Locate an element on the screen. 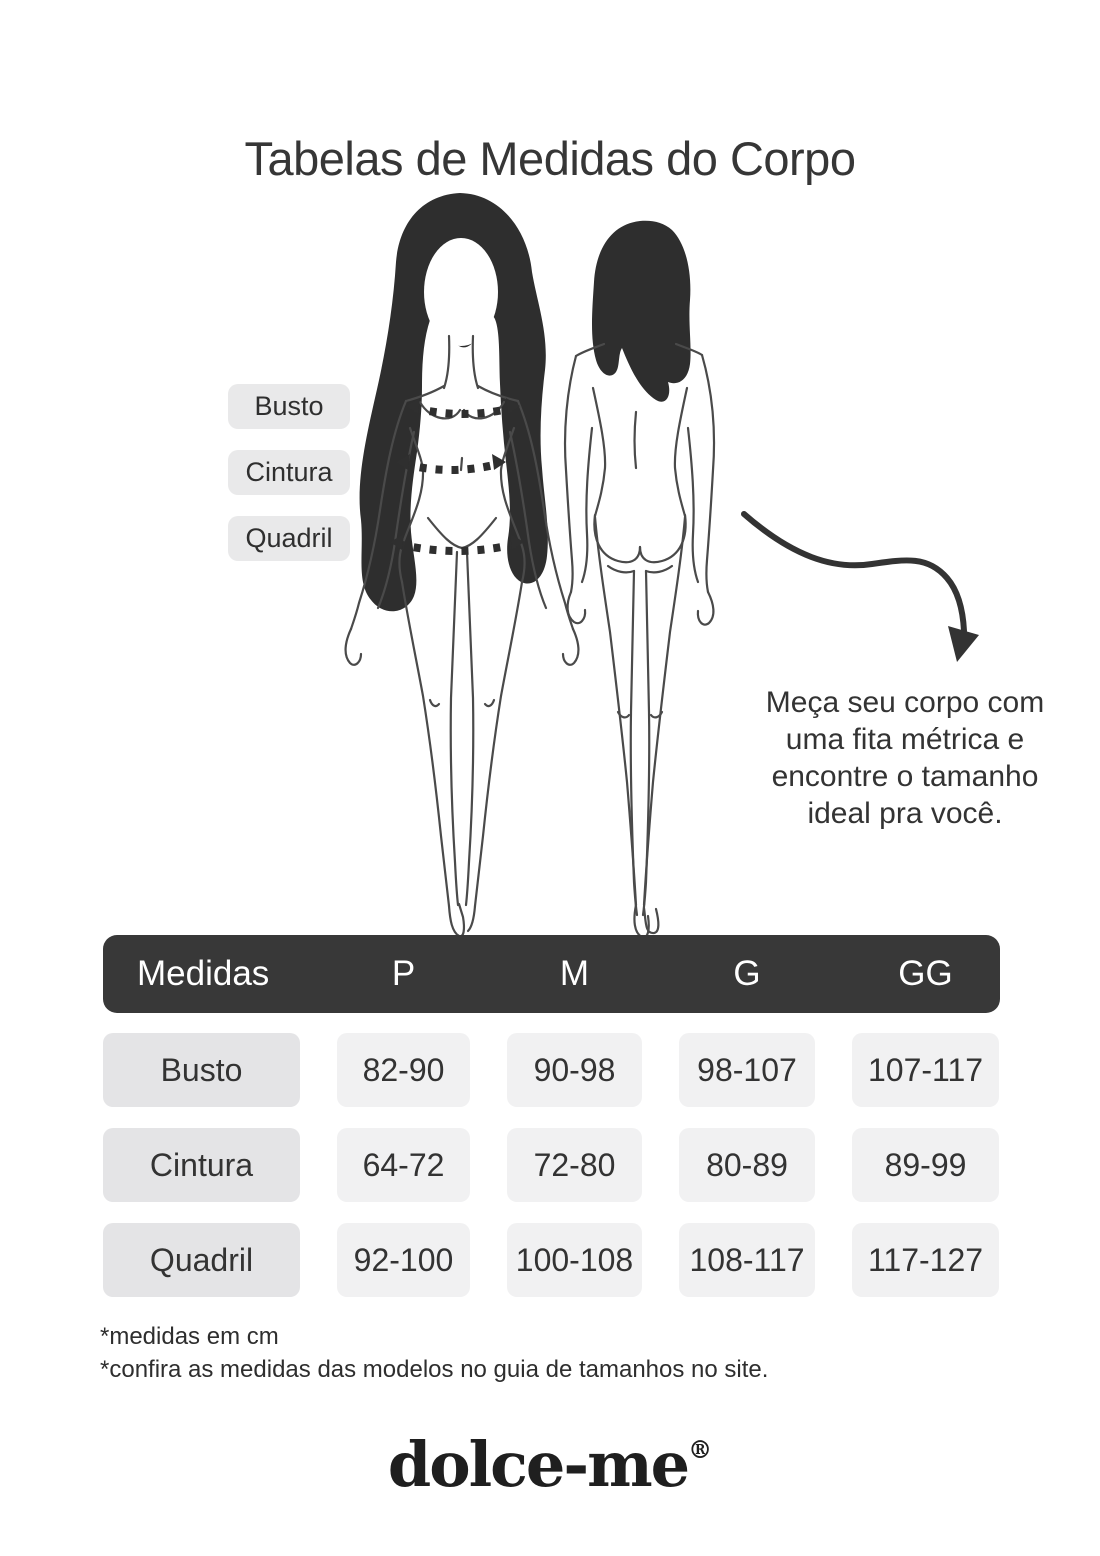 Image resolution: width=1100 pixels, height=1556 pixels. front-hair is located at coordinates (453, 402).